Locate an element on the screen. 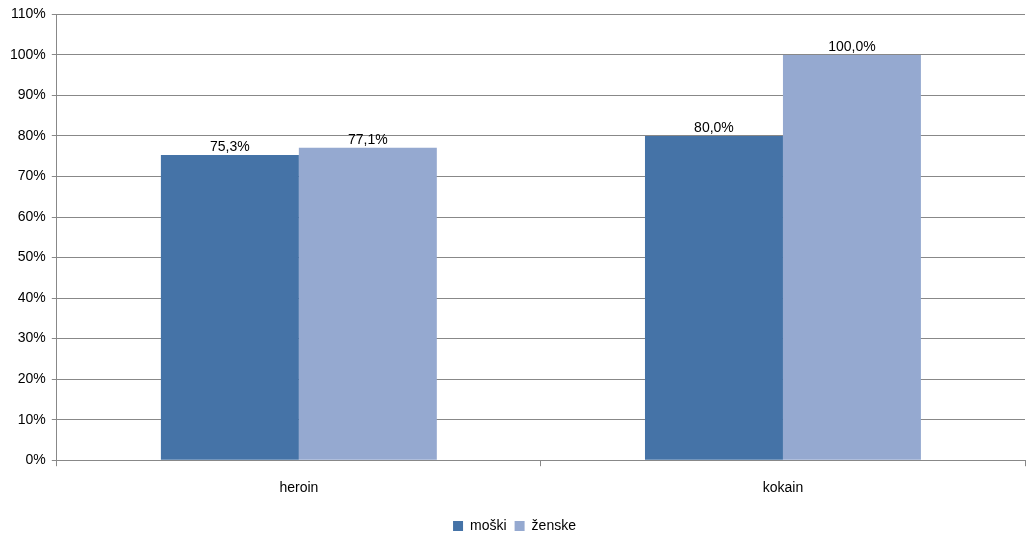 This screenshot has height=547, width=1035. x-tick-label: kokain is located at coordinates (783, 487).